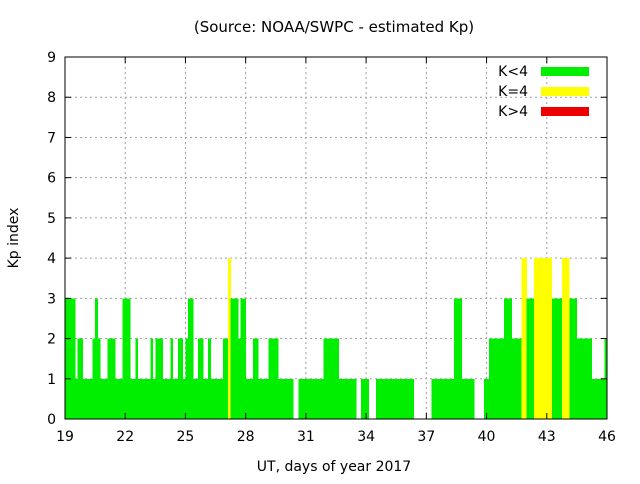 Image resolution: width=640 pixels, height=484 pixels. What do you see at coordinates (125, 437) in the screenshot?
I see `x-tick-label: 22` at bounding box center [125, 437].